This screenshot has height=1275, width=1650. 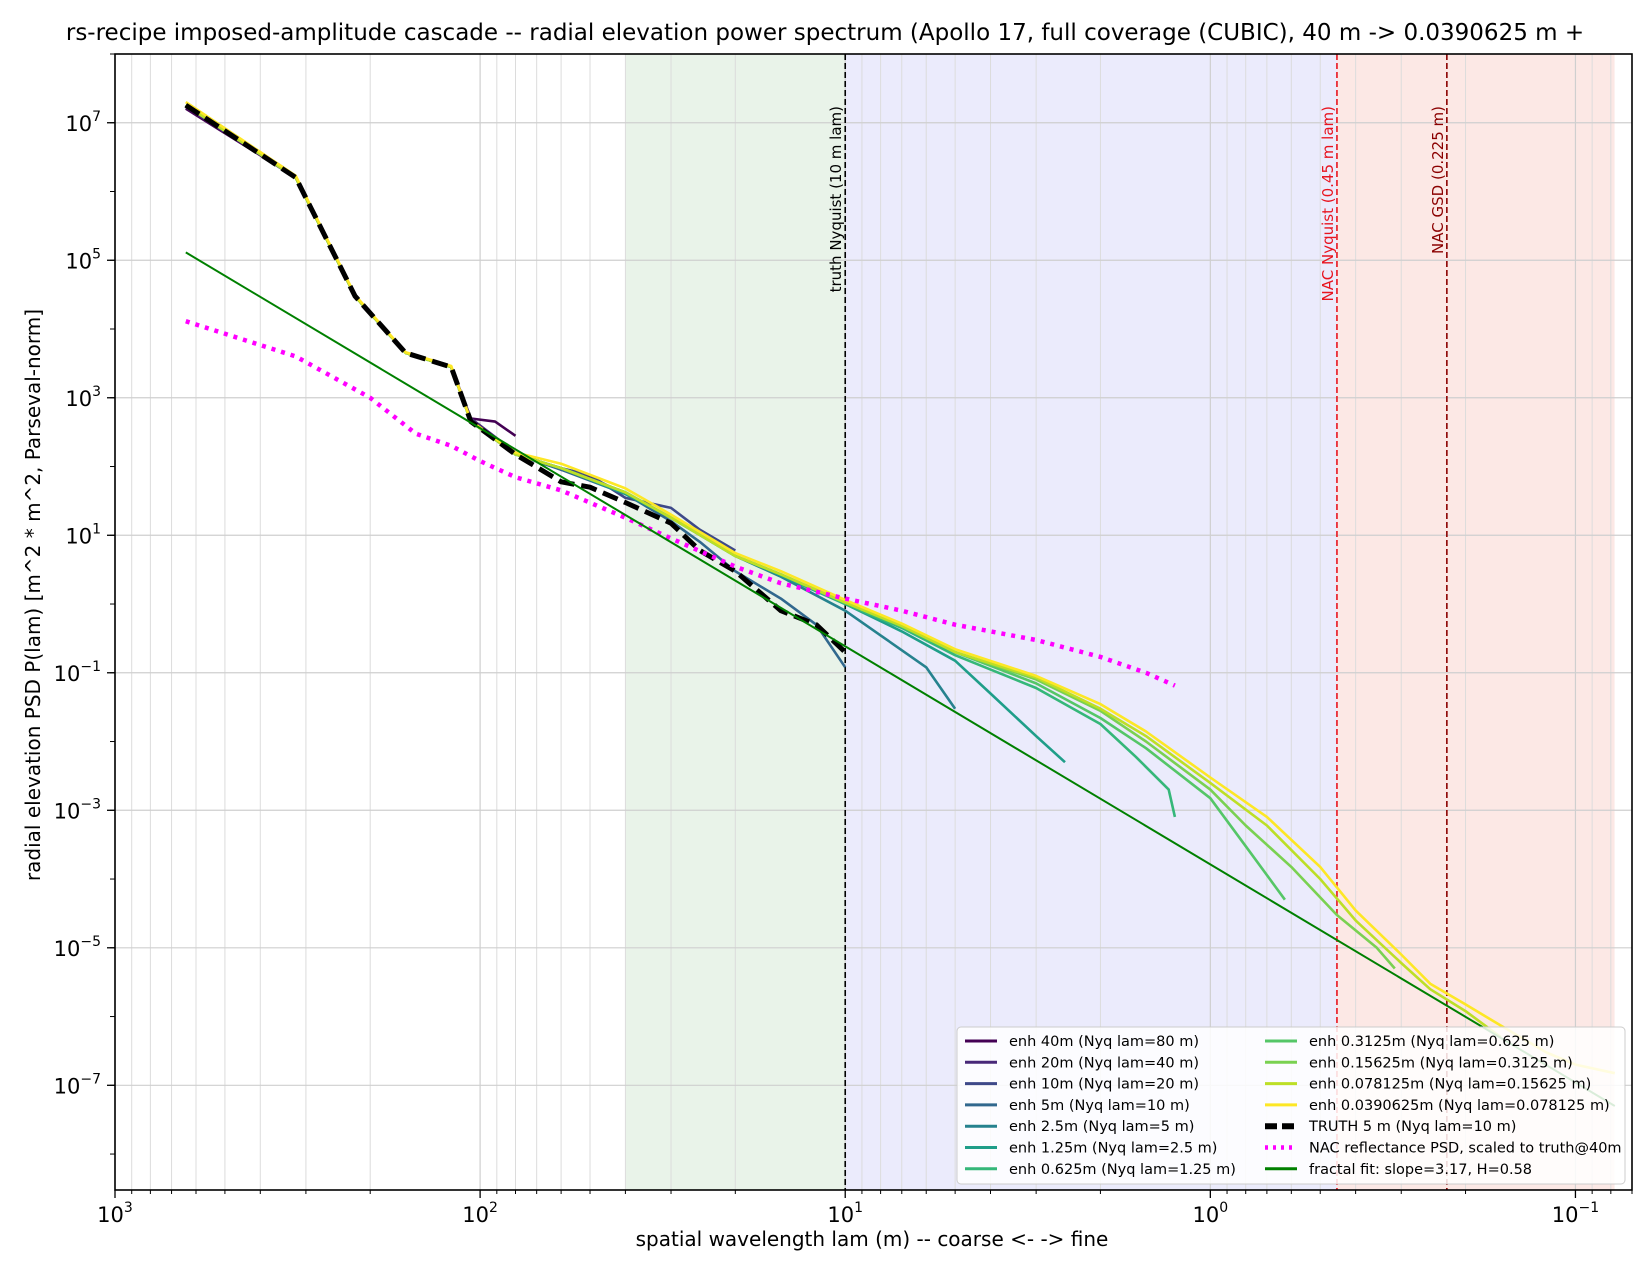 What do you see at coordinates (83, 534) in the screenshot?
I see `y-tick-label-3: 10¹` at bounding box center [83, 534].